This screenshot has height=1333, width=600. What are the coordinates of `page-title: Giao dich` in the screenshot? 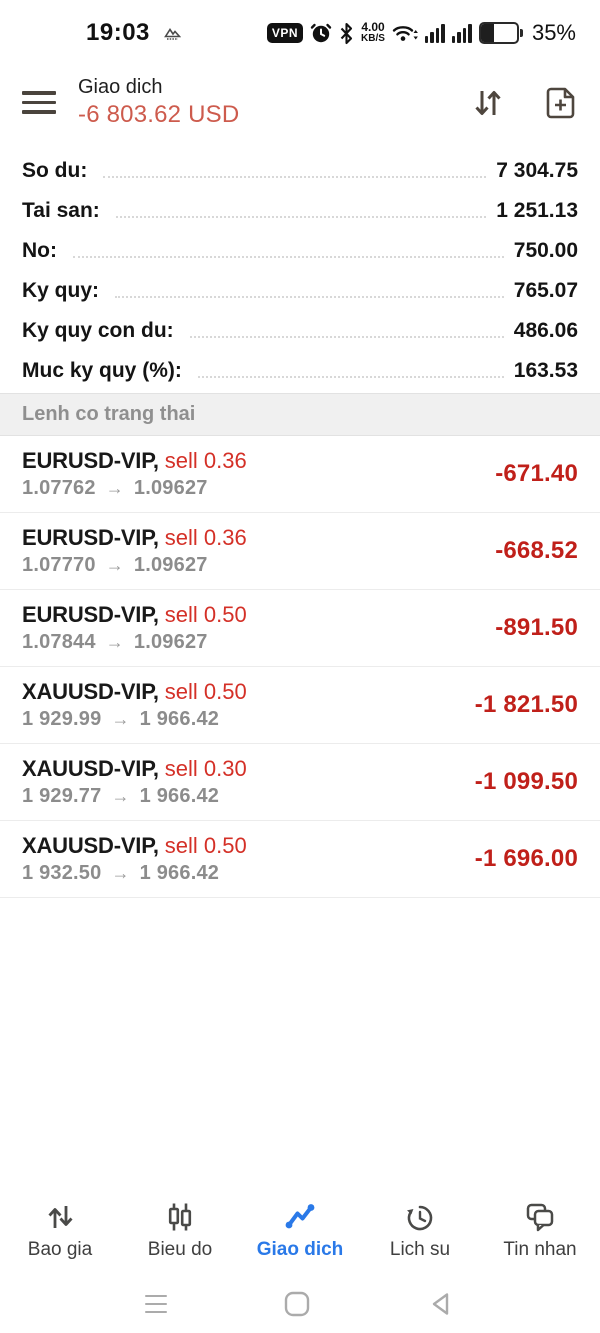 It's located at (120, 87).